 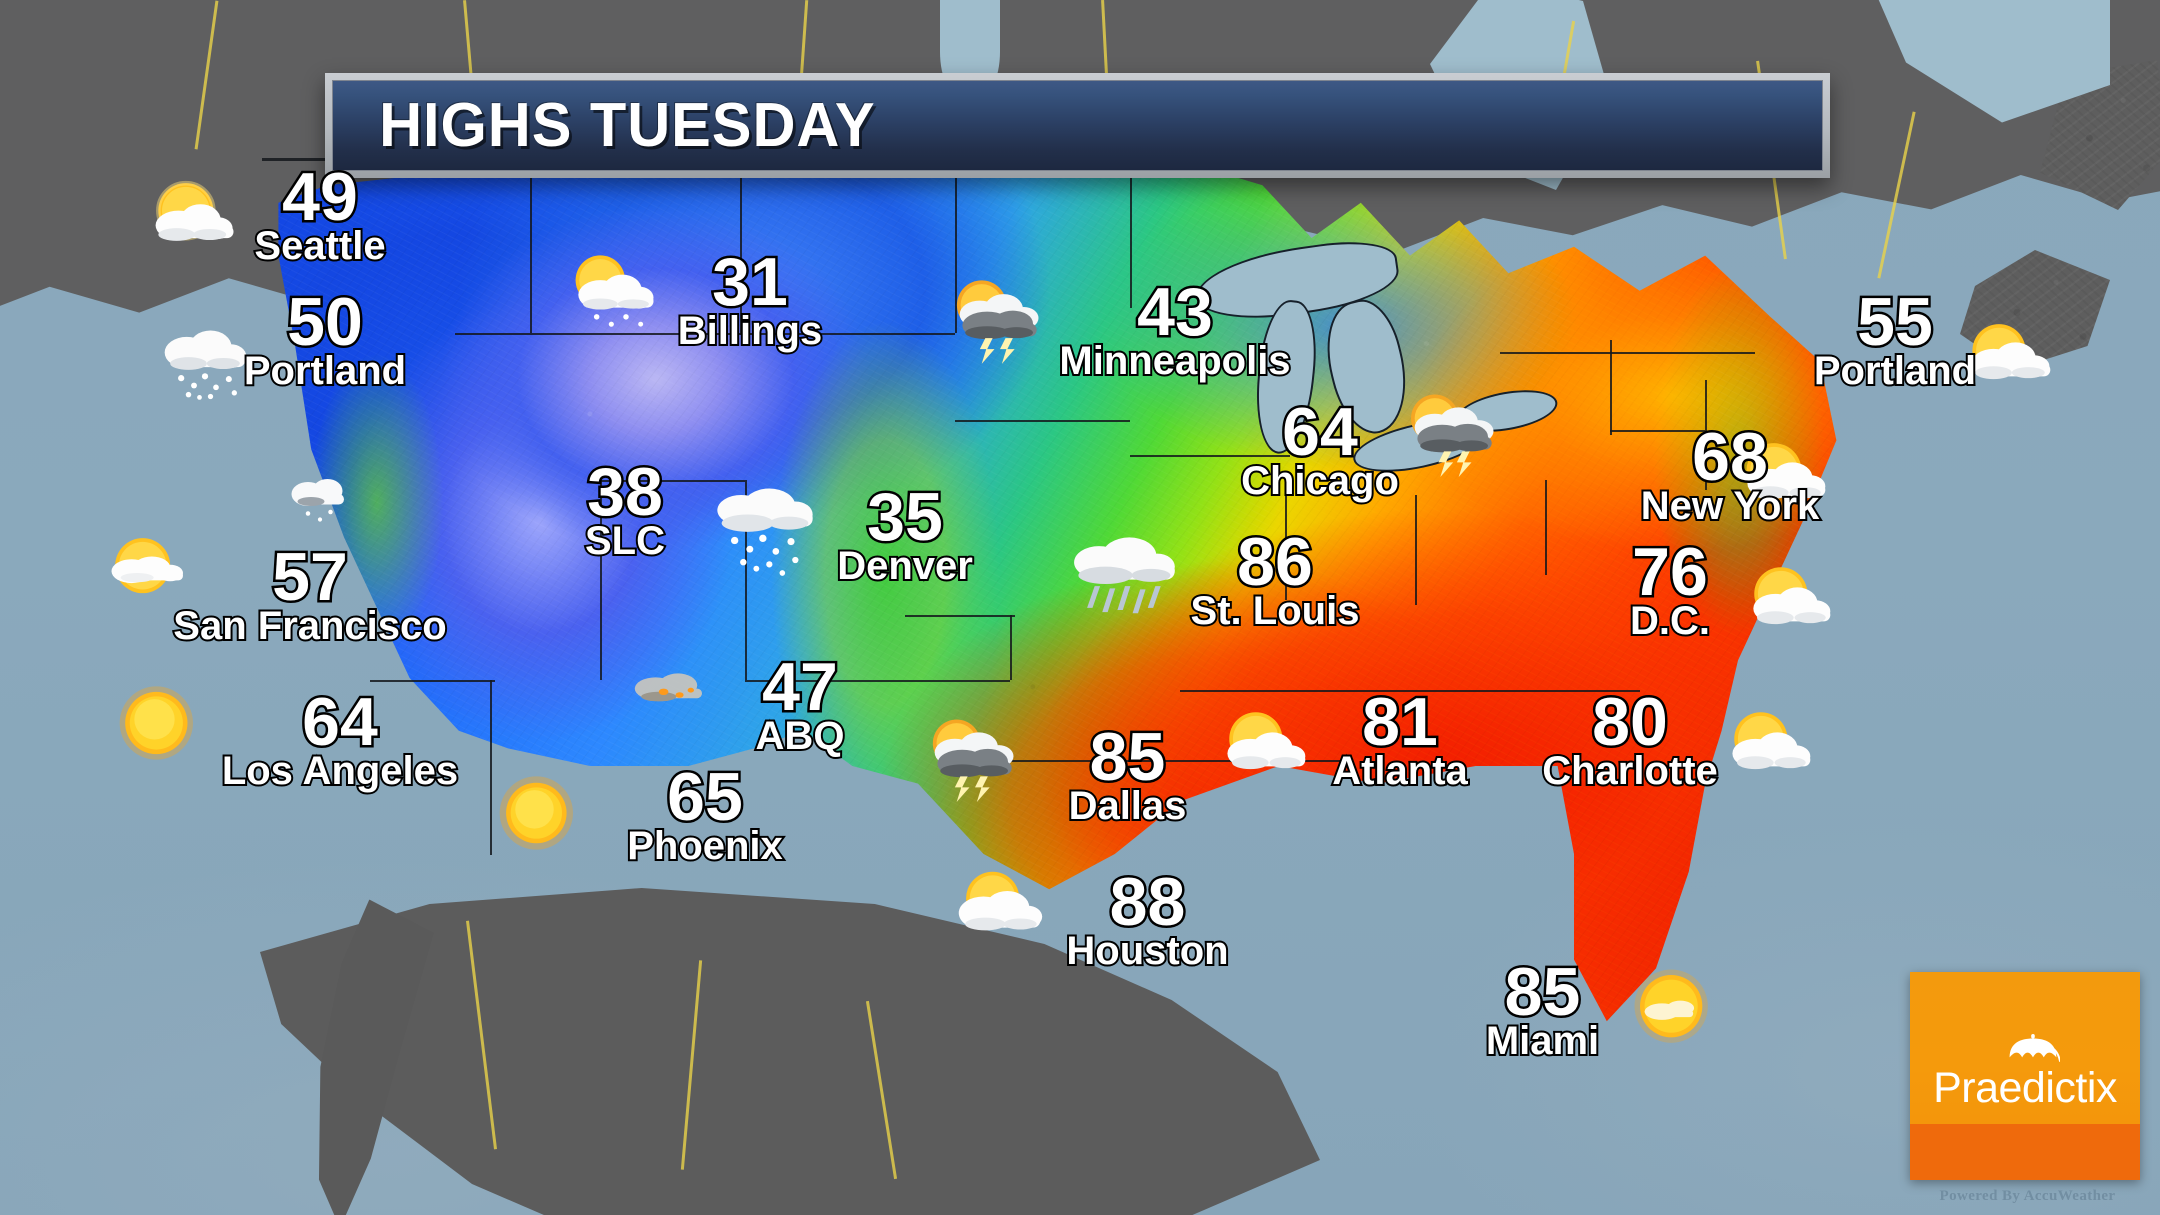 What do you see at coordinates (615, 293) in the screenshot?
I see `sun-behind-cloud-snow-icon` at bounding box center [615, 293].